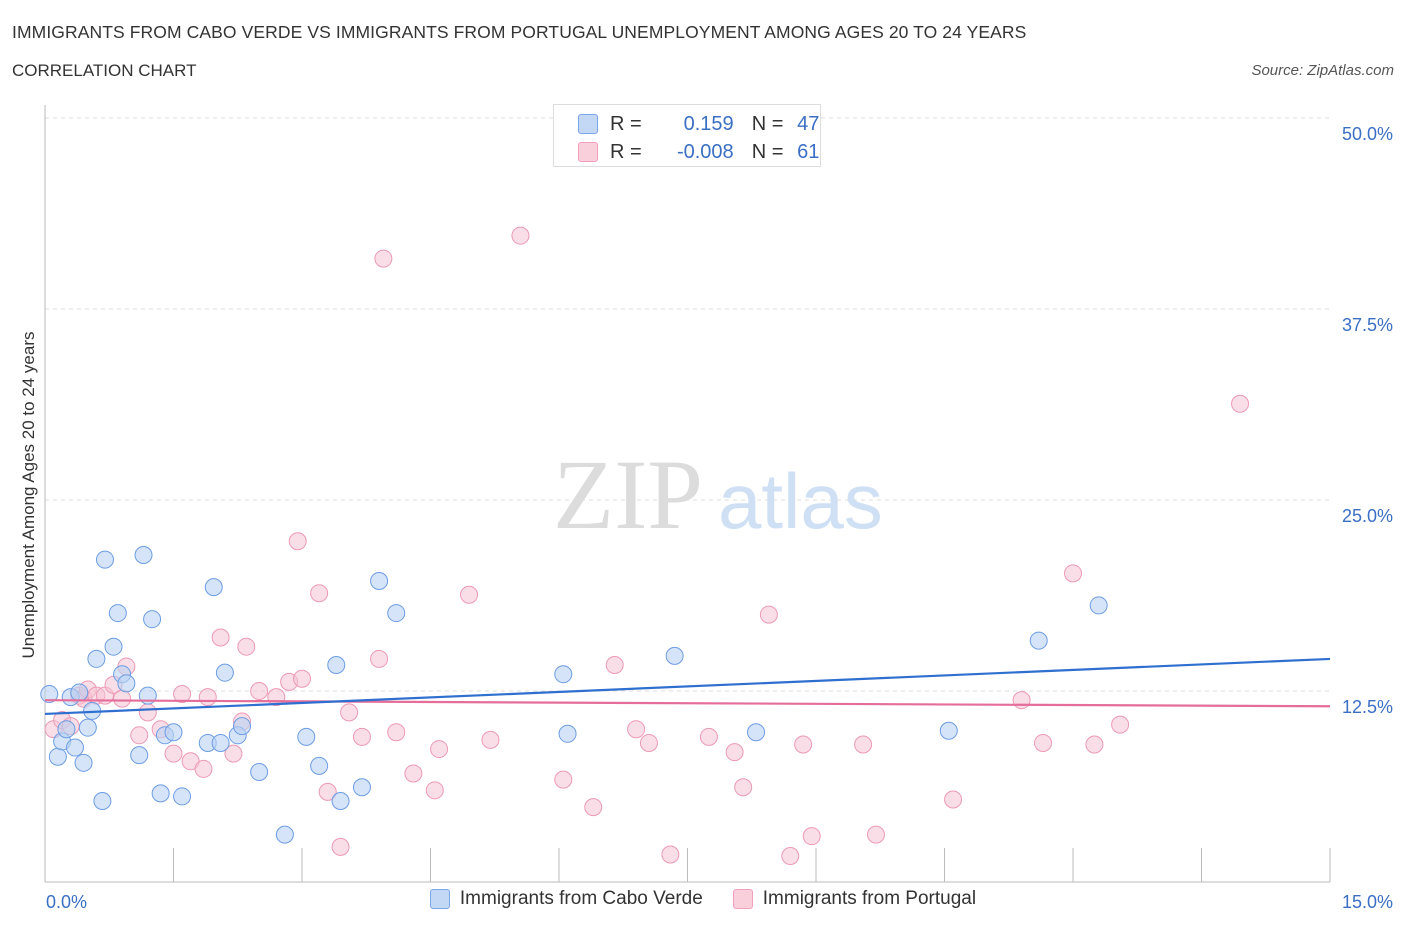  Describe the element at coordinates (708, 123) in the screenshot. I see `stats-r-value: 0.159` at that location.